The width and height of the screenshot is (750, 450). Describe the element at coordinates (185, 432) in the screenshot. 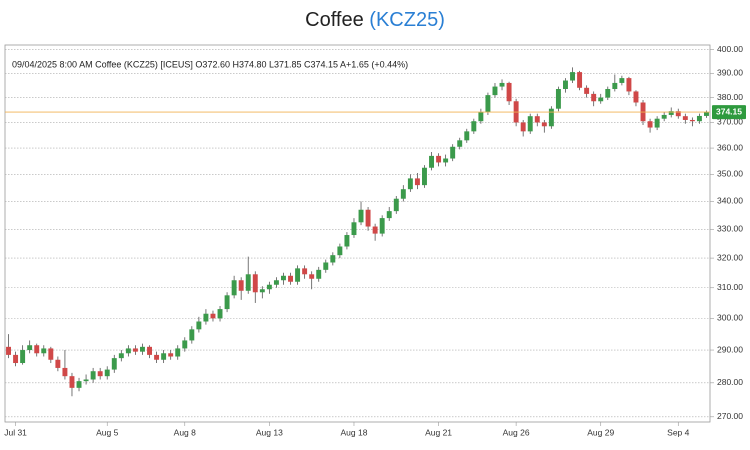

I see `x-tick-label: Aug 8` at that location.